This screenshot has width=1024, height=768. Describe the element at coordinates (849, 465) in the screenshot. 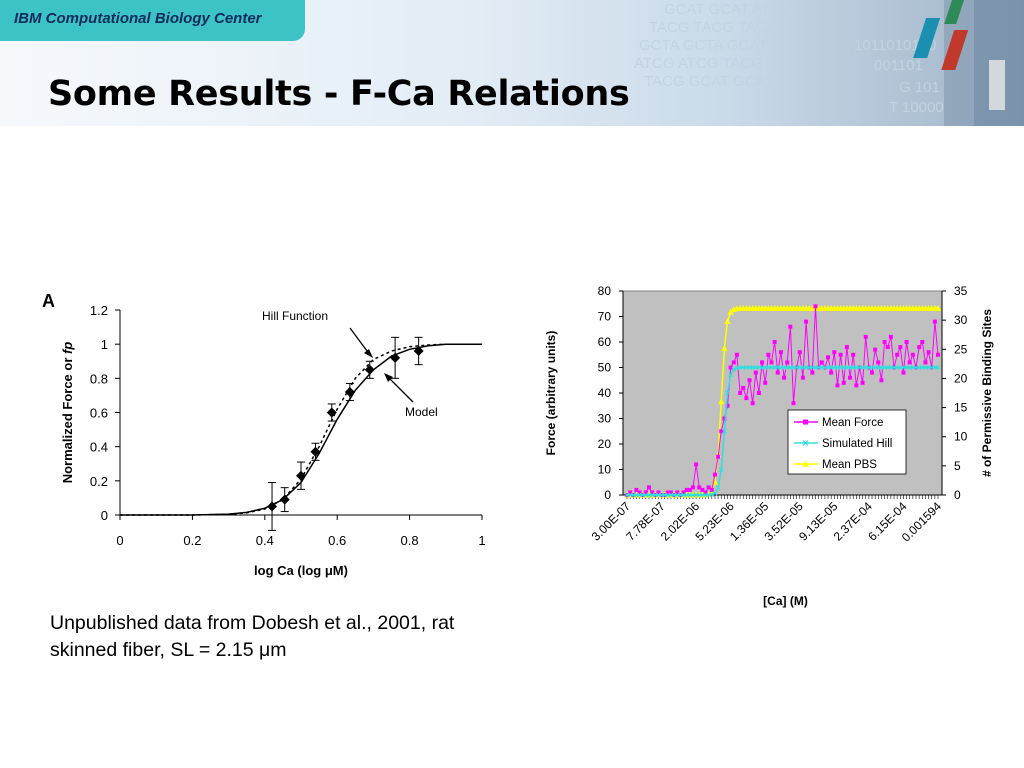

I see `legend-label: Mean PBS` at that location.